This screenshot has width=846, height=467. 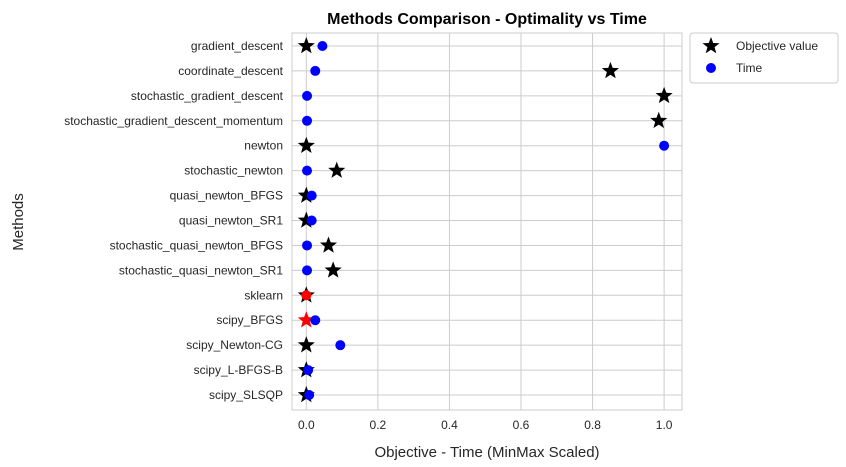 What do you see at coordinates (226, 196) in the screenshot?
I see `y-tick-label: quasi_newton_BFGS` at bounding box center [226, 196].